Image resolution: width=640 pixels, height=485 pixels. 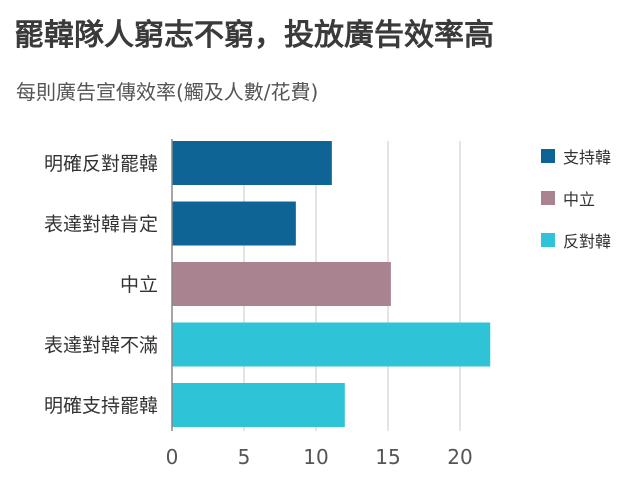 What do you see at coordinates (254, 35) in the screenshot?
I see `chart-title: 罷韓隊人窮志不窮，投放廣告效率高` at bounding box center [254, 35].